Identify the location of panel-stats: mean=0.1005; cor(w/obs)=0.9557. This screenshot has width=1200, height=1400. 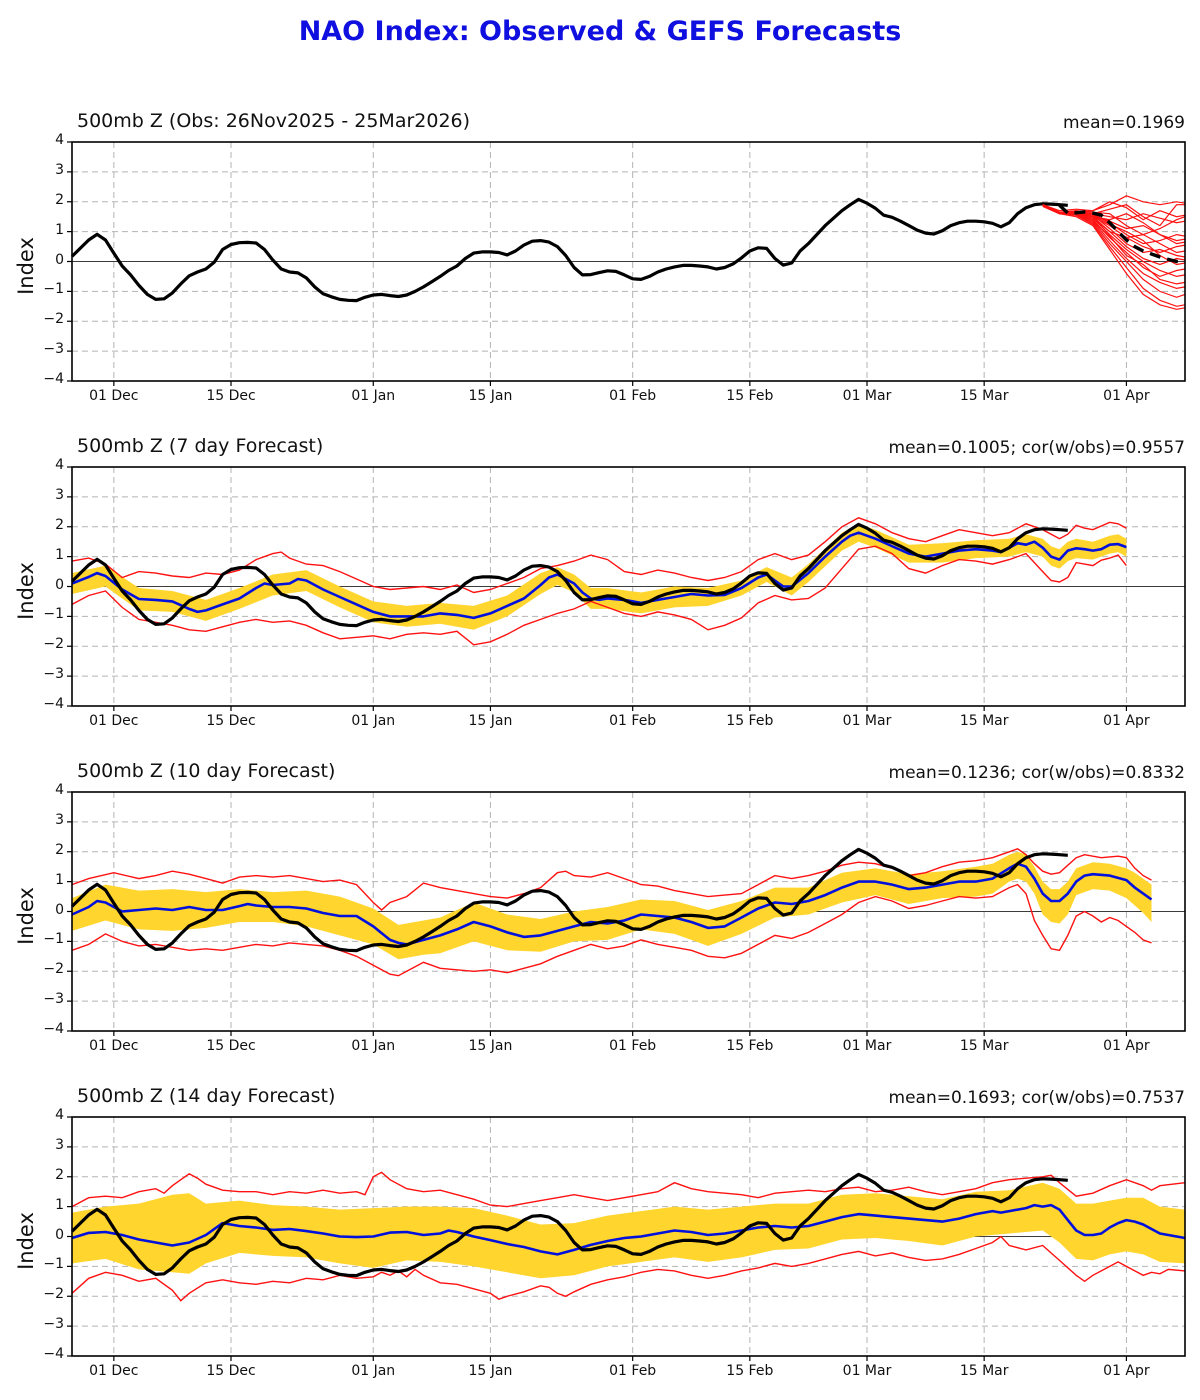
(1036, 448).